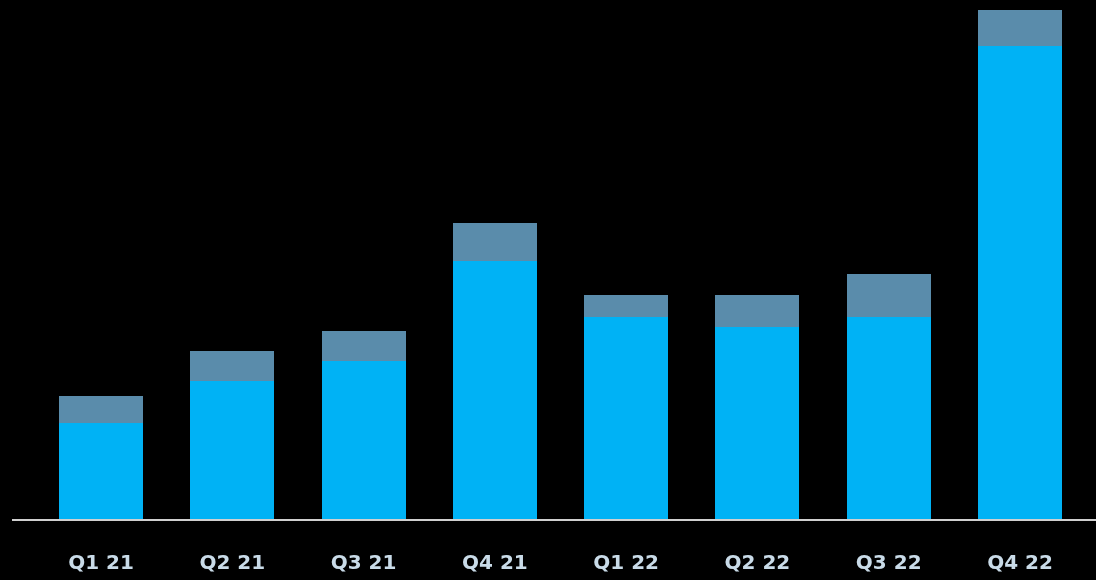  I want to click on x-tick-label: Q3 21, so click(363, 562).